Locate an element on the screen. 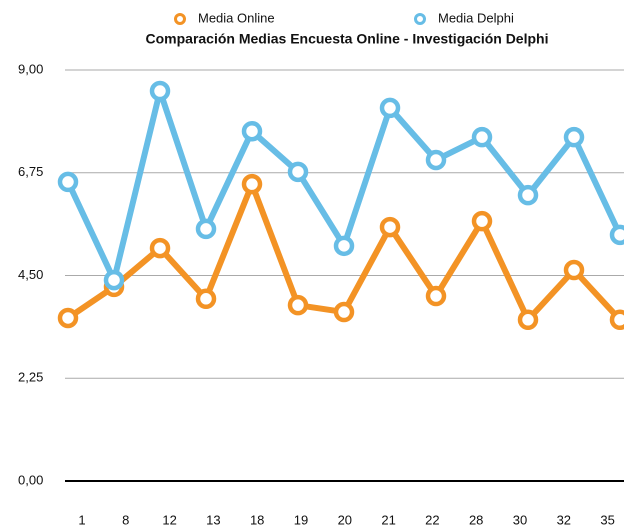 The width and height of the screenshot is (624, 531). x-tick-label: 32 is located at coordinates (564, 519).